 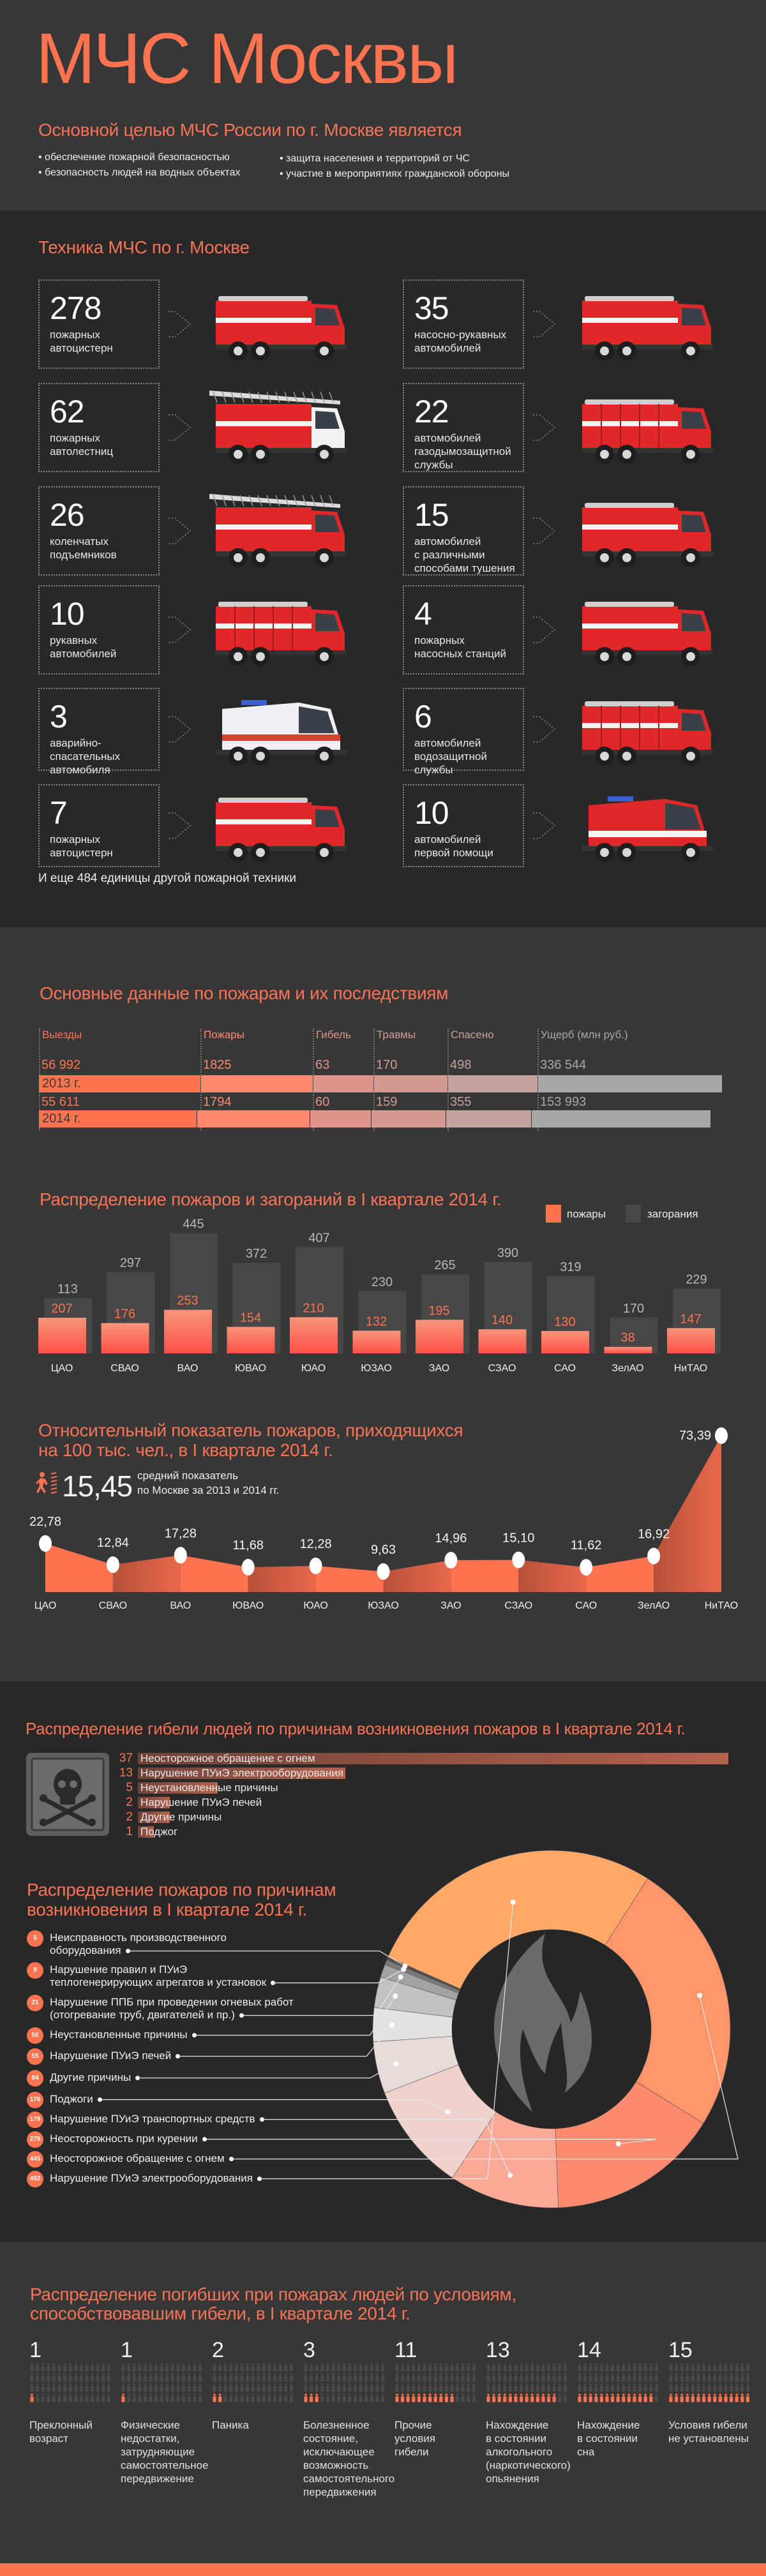 I want to click on column-header: Пожары, so click(x=222, y=1080).